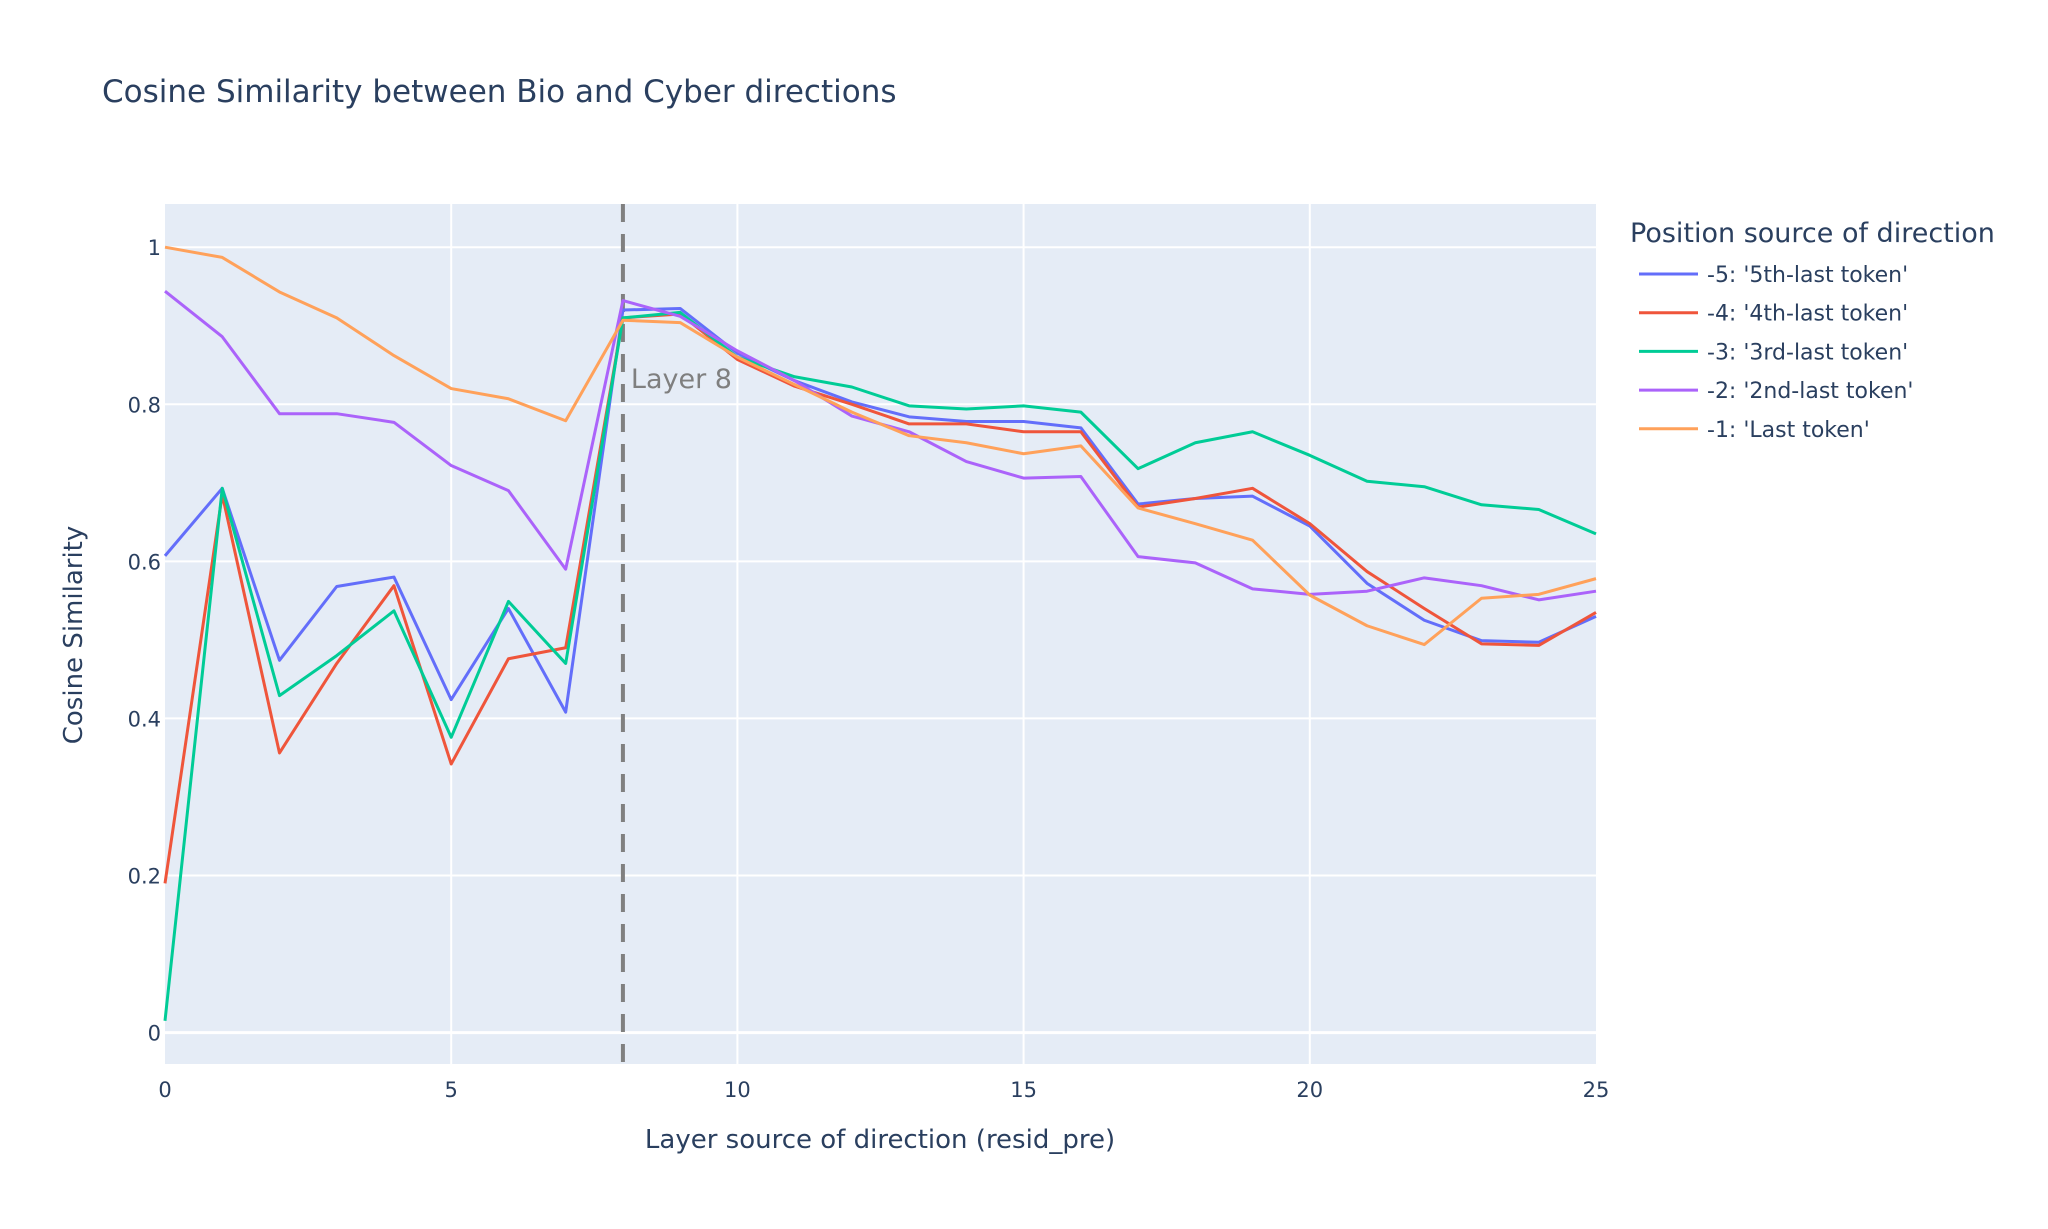 This screenshot has width=2048, height=1229. Describe the element at coordinates (144, 562) in the screenshot. I see `y-tick-label: 0.6` at that location.